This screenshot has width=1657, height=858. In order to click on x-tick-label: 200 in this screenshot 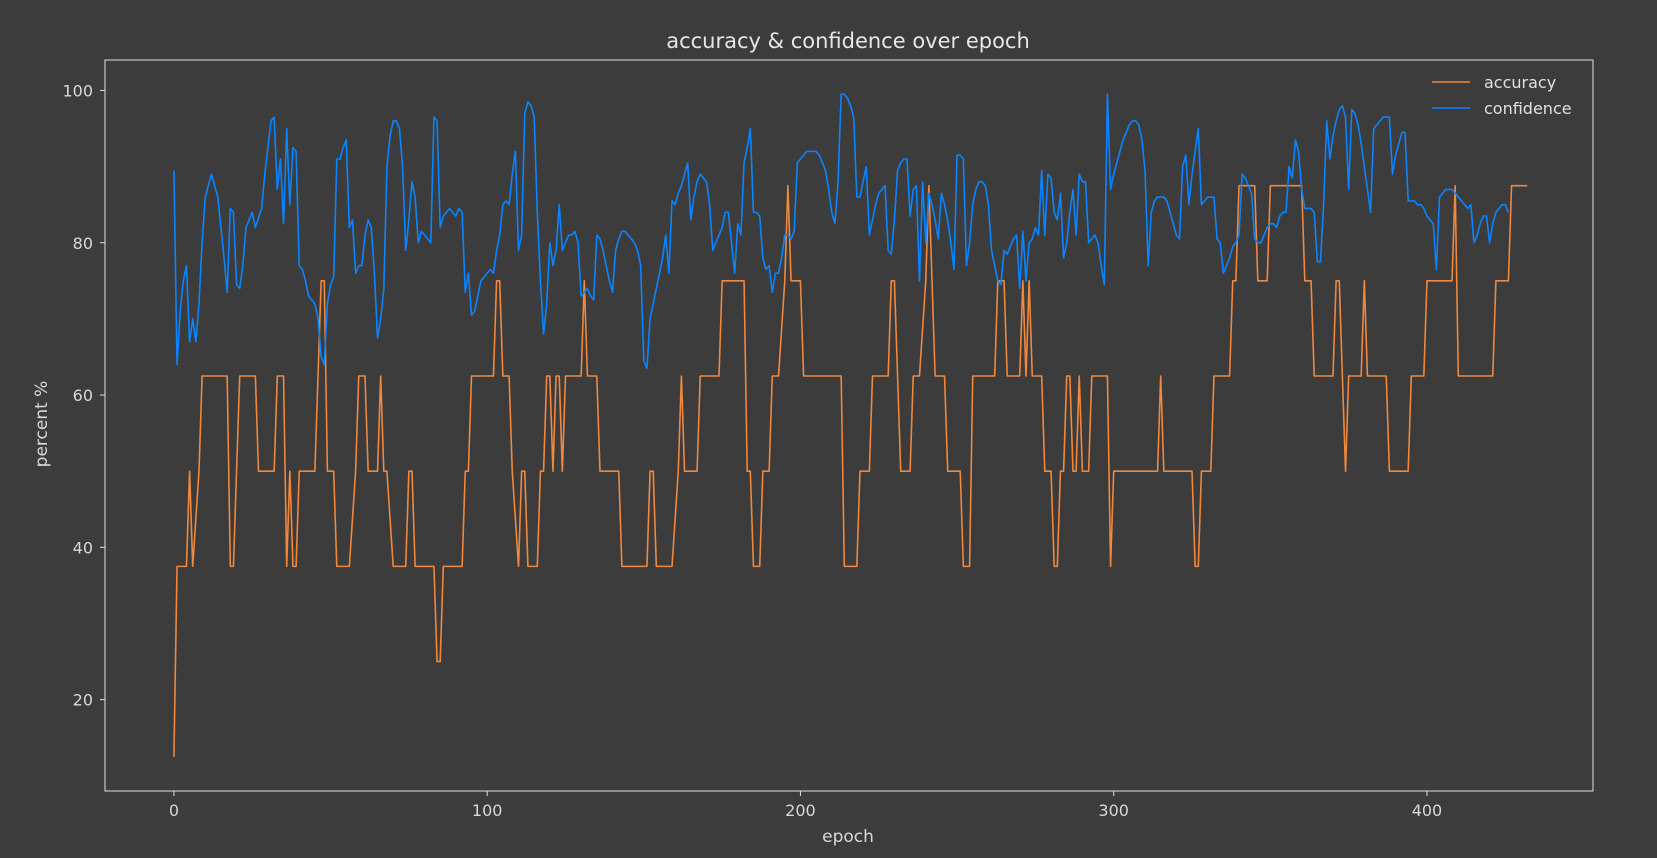, I will do `click(800, 810)`.